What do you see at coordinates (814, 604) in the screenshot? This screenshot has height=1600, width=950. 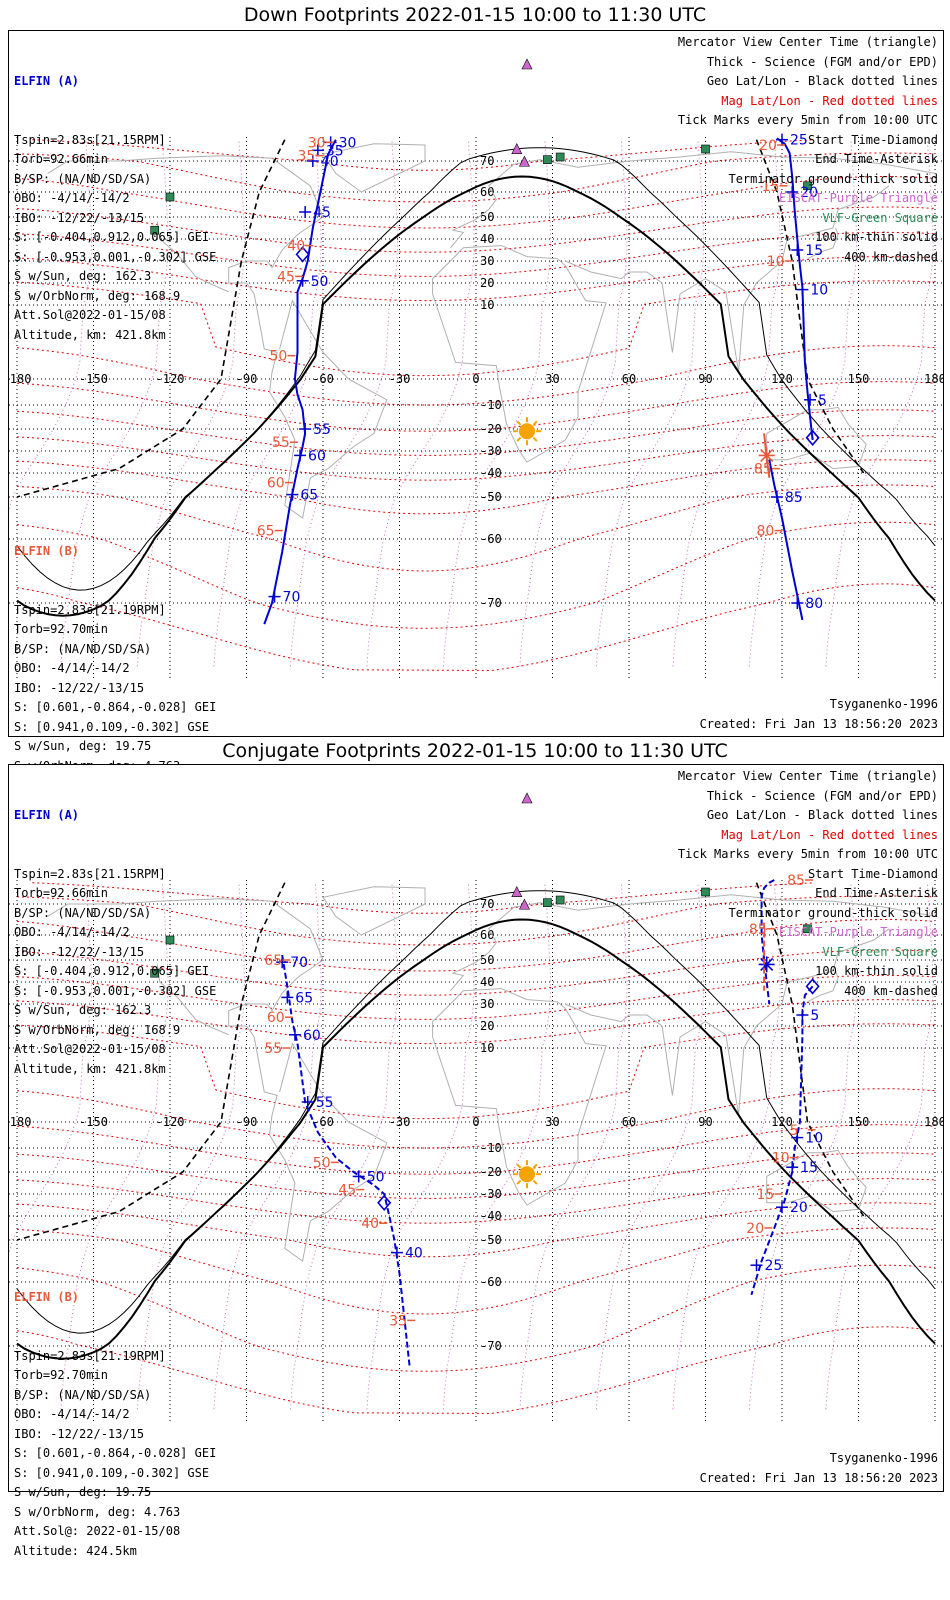 I see `elfin-b-south-tick-label: 80` at bounding box center [814, 604].